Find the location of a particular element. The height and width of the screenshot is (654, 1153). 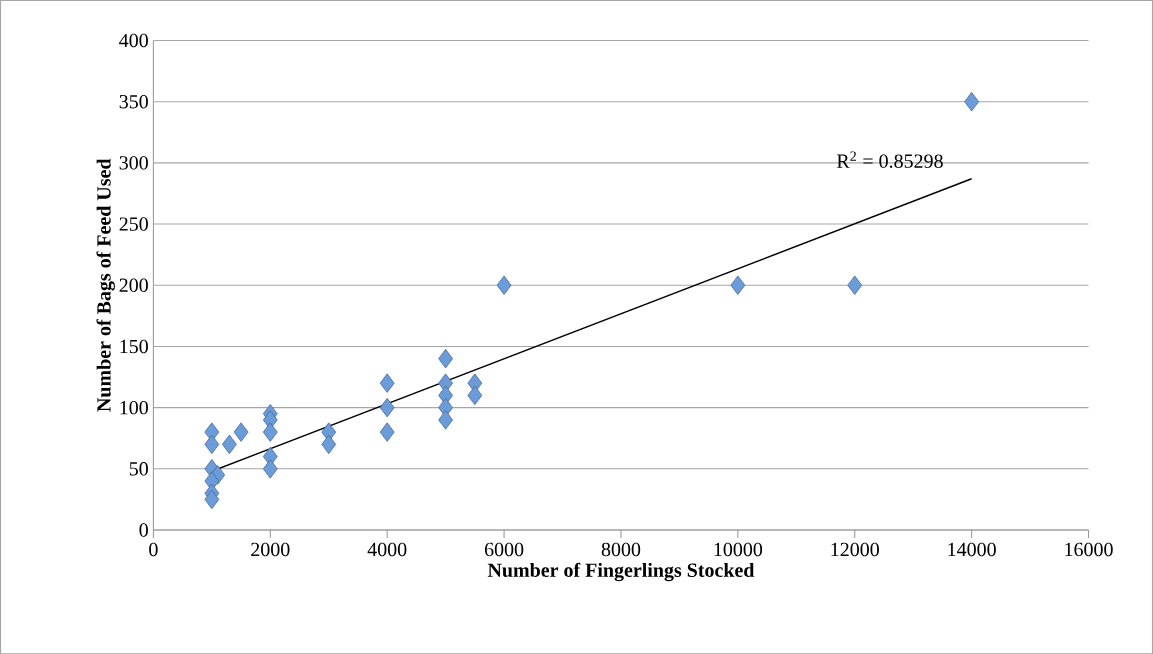

x-tick-label: 8000 is located at coordinates (621, 549).